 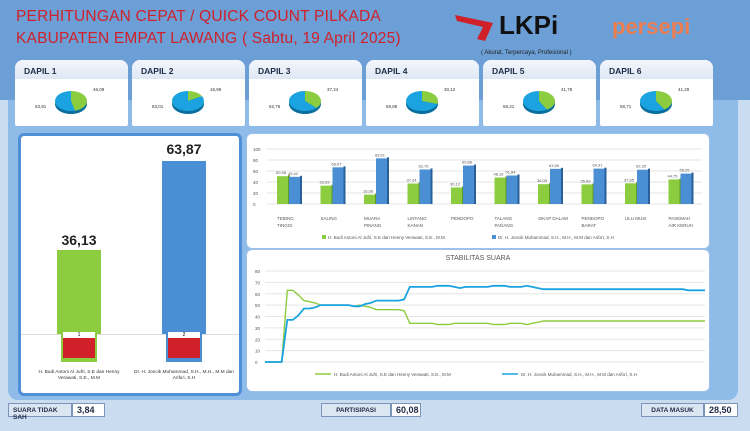 What do you see at coordinates (651, 26) in the screenshot?
I see `persepi-logo: persepi` at bounding box center [651, 26].